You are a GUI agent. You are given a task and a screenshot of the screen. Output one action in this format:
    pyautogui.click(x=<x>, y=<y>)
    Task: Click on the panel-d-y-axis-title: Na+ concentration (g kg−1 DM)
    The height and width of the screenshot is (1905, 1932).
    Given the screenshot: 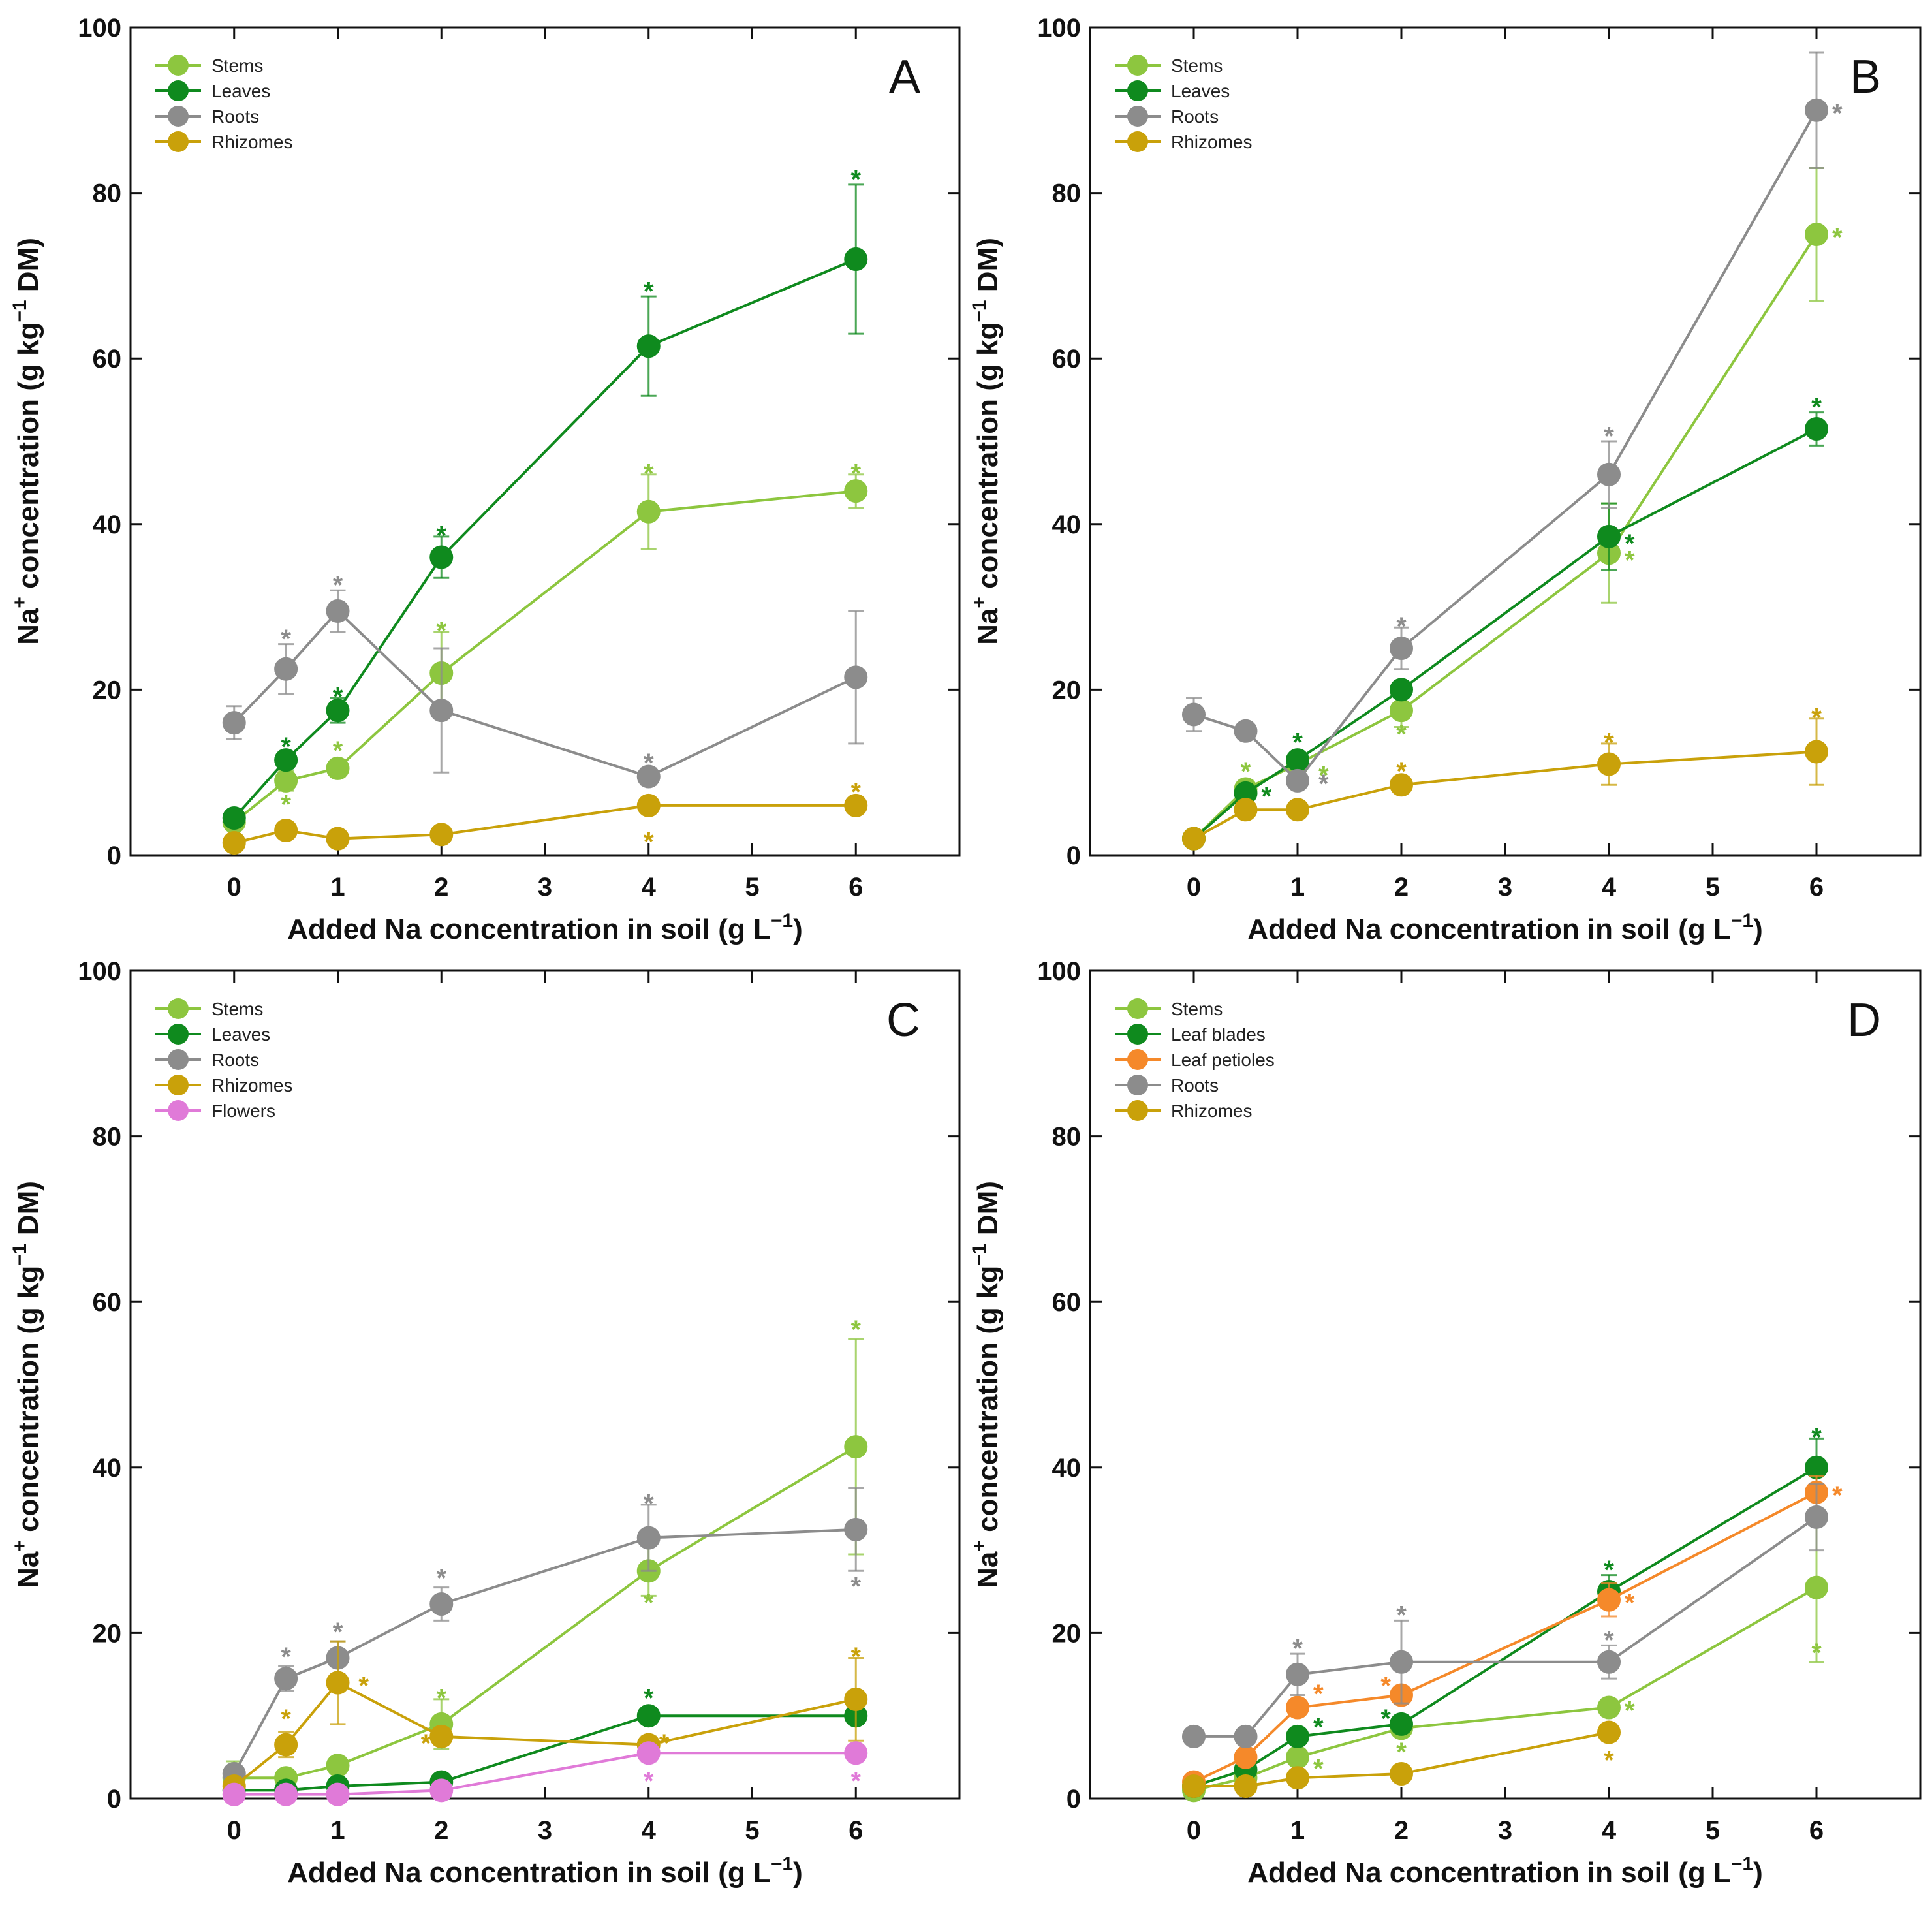 What is the action you would take?
    pyautogui.click(x=987, y=1385)
    